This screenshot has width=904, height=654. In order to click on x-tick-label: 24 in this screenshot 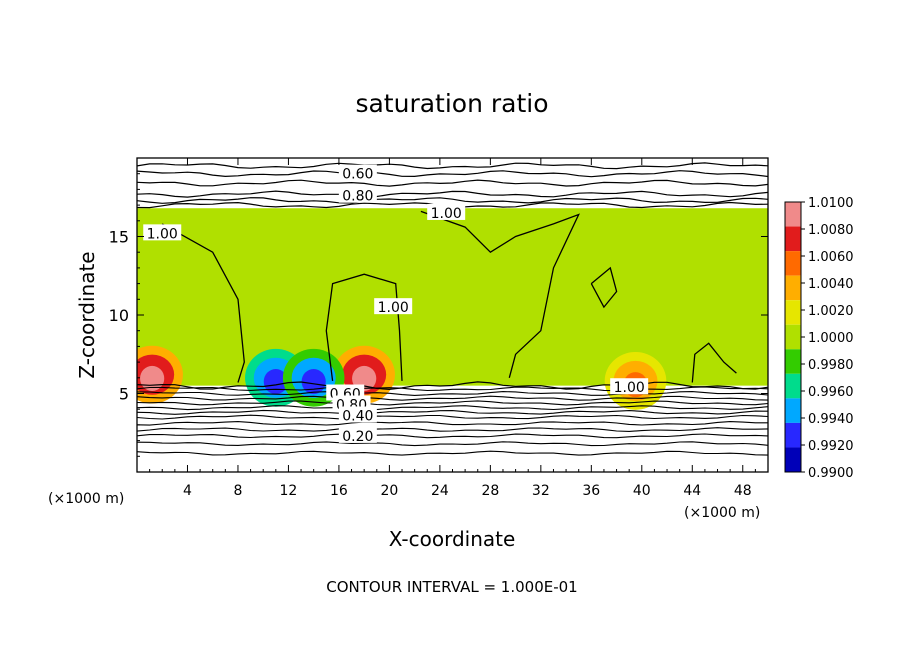, I will do `click(440, 491)`.